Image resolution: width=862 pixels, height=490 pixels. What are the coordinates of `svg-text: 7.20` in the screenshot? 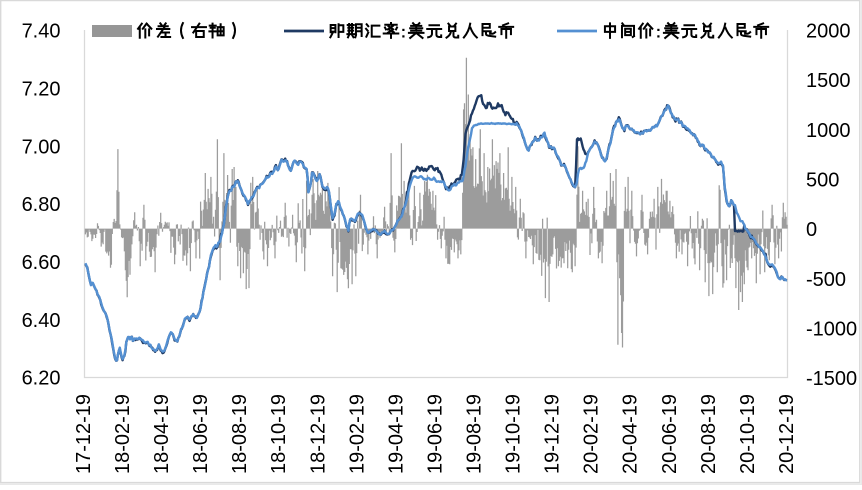 It's located at (41, 90).